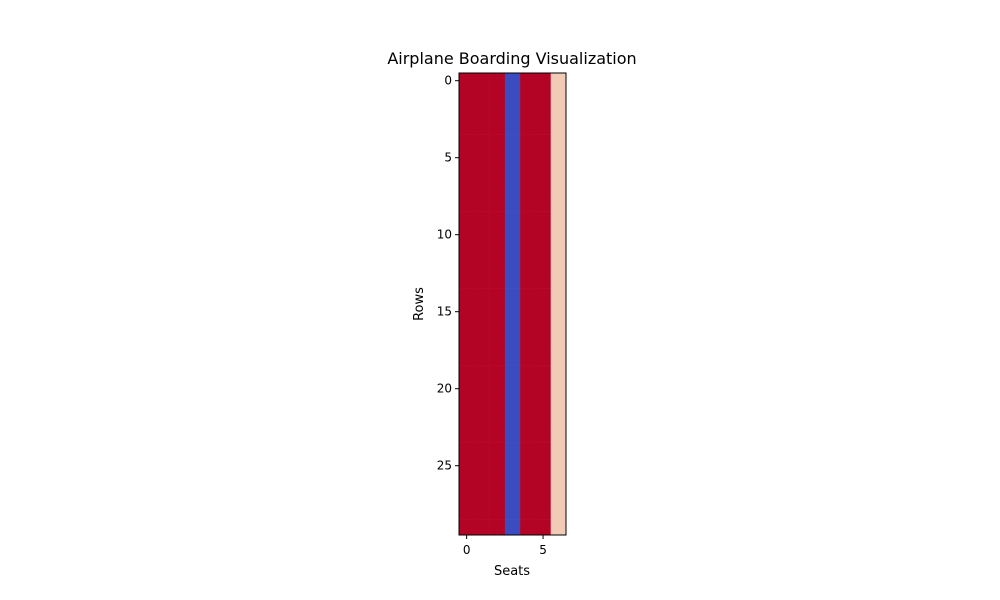  Describe the element at coordinates (444, 235) in the screenshot. I see `y-tick-label: 10` at that location.